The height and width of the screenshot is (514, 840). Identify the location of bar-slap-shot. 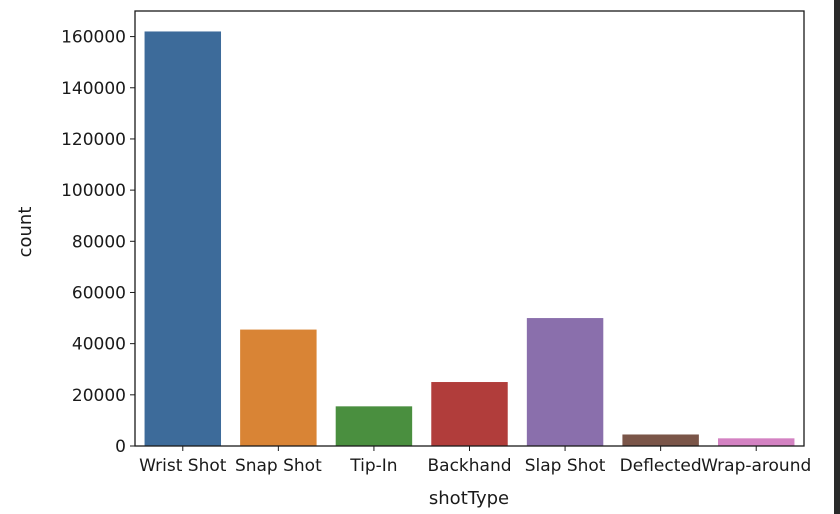
(565, 382).